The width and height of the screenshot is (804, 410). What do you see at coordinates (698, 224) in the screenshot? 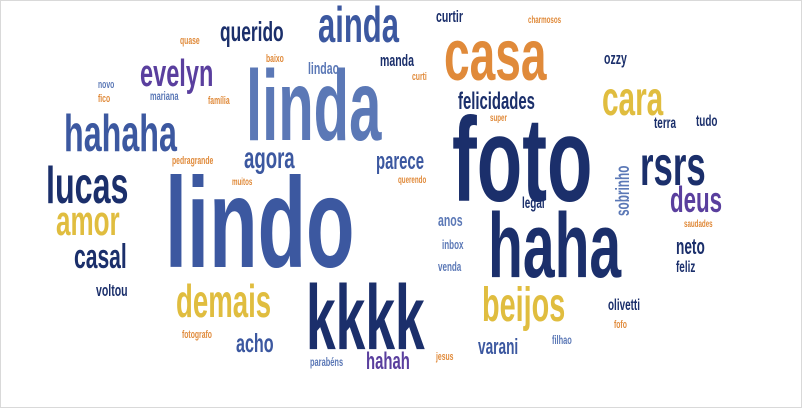
I see `word-saudades: saudades` at bounding box center [698, 224].